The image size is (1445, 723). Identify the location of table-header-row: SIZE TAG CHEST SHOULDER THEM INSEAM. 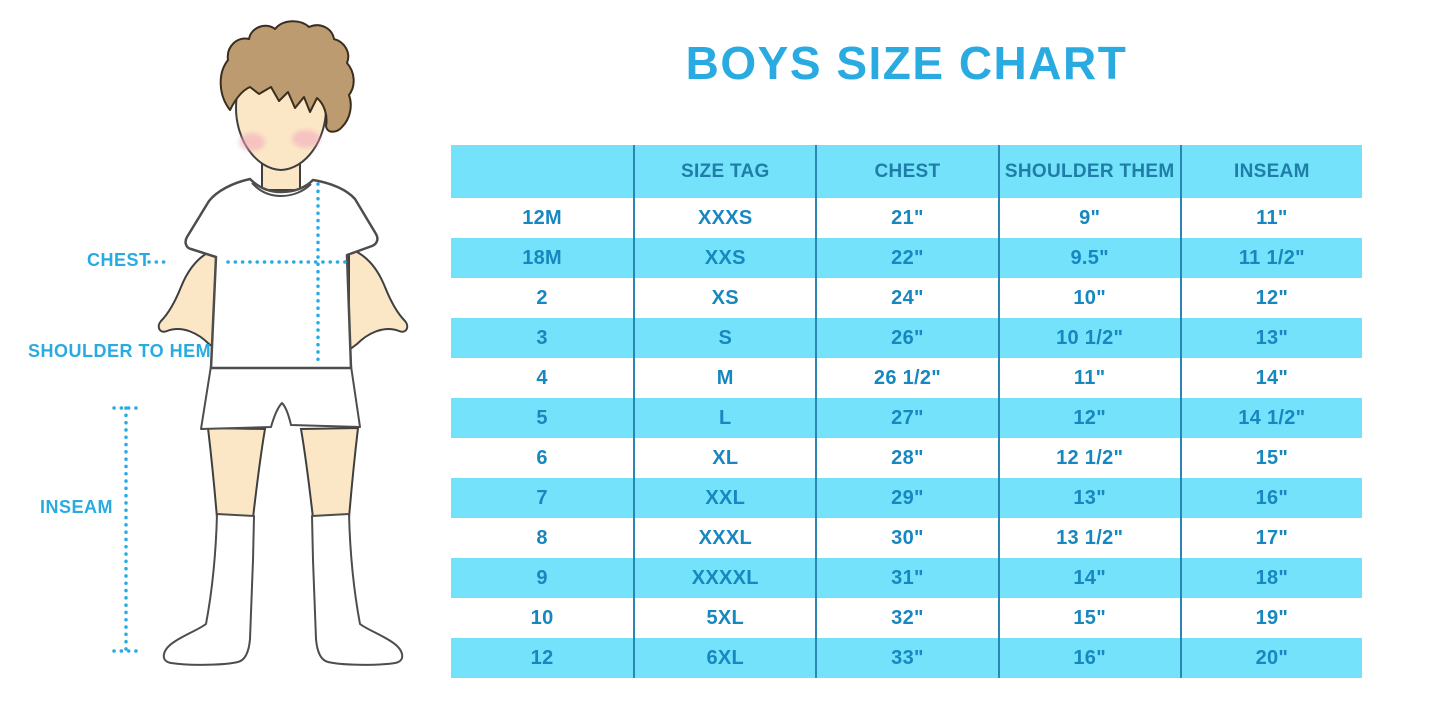
(906, 171).